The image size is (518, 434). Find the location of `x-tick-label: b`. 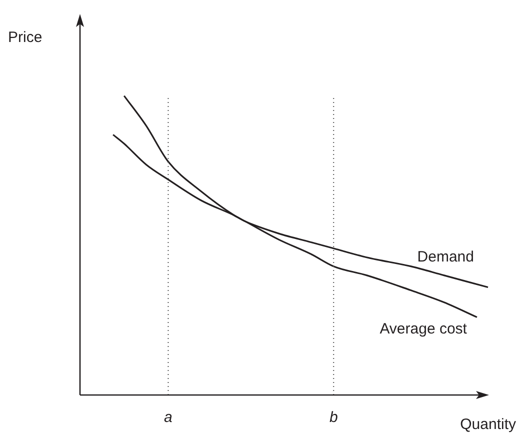

x-tick-label: b is located at coordinates (333, 417).